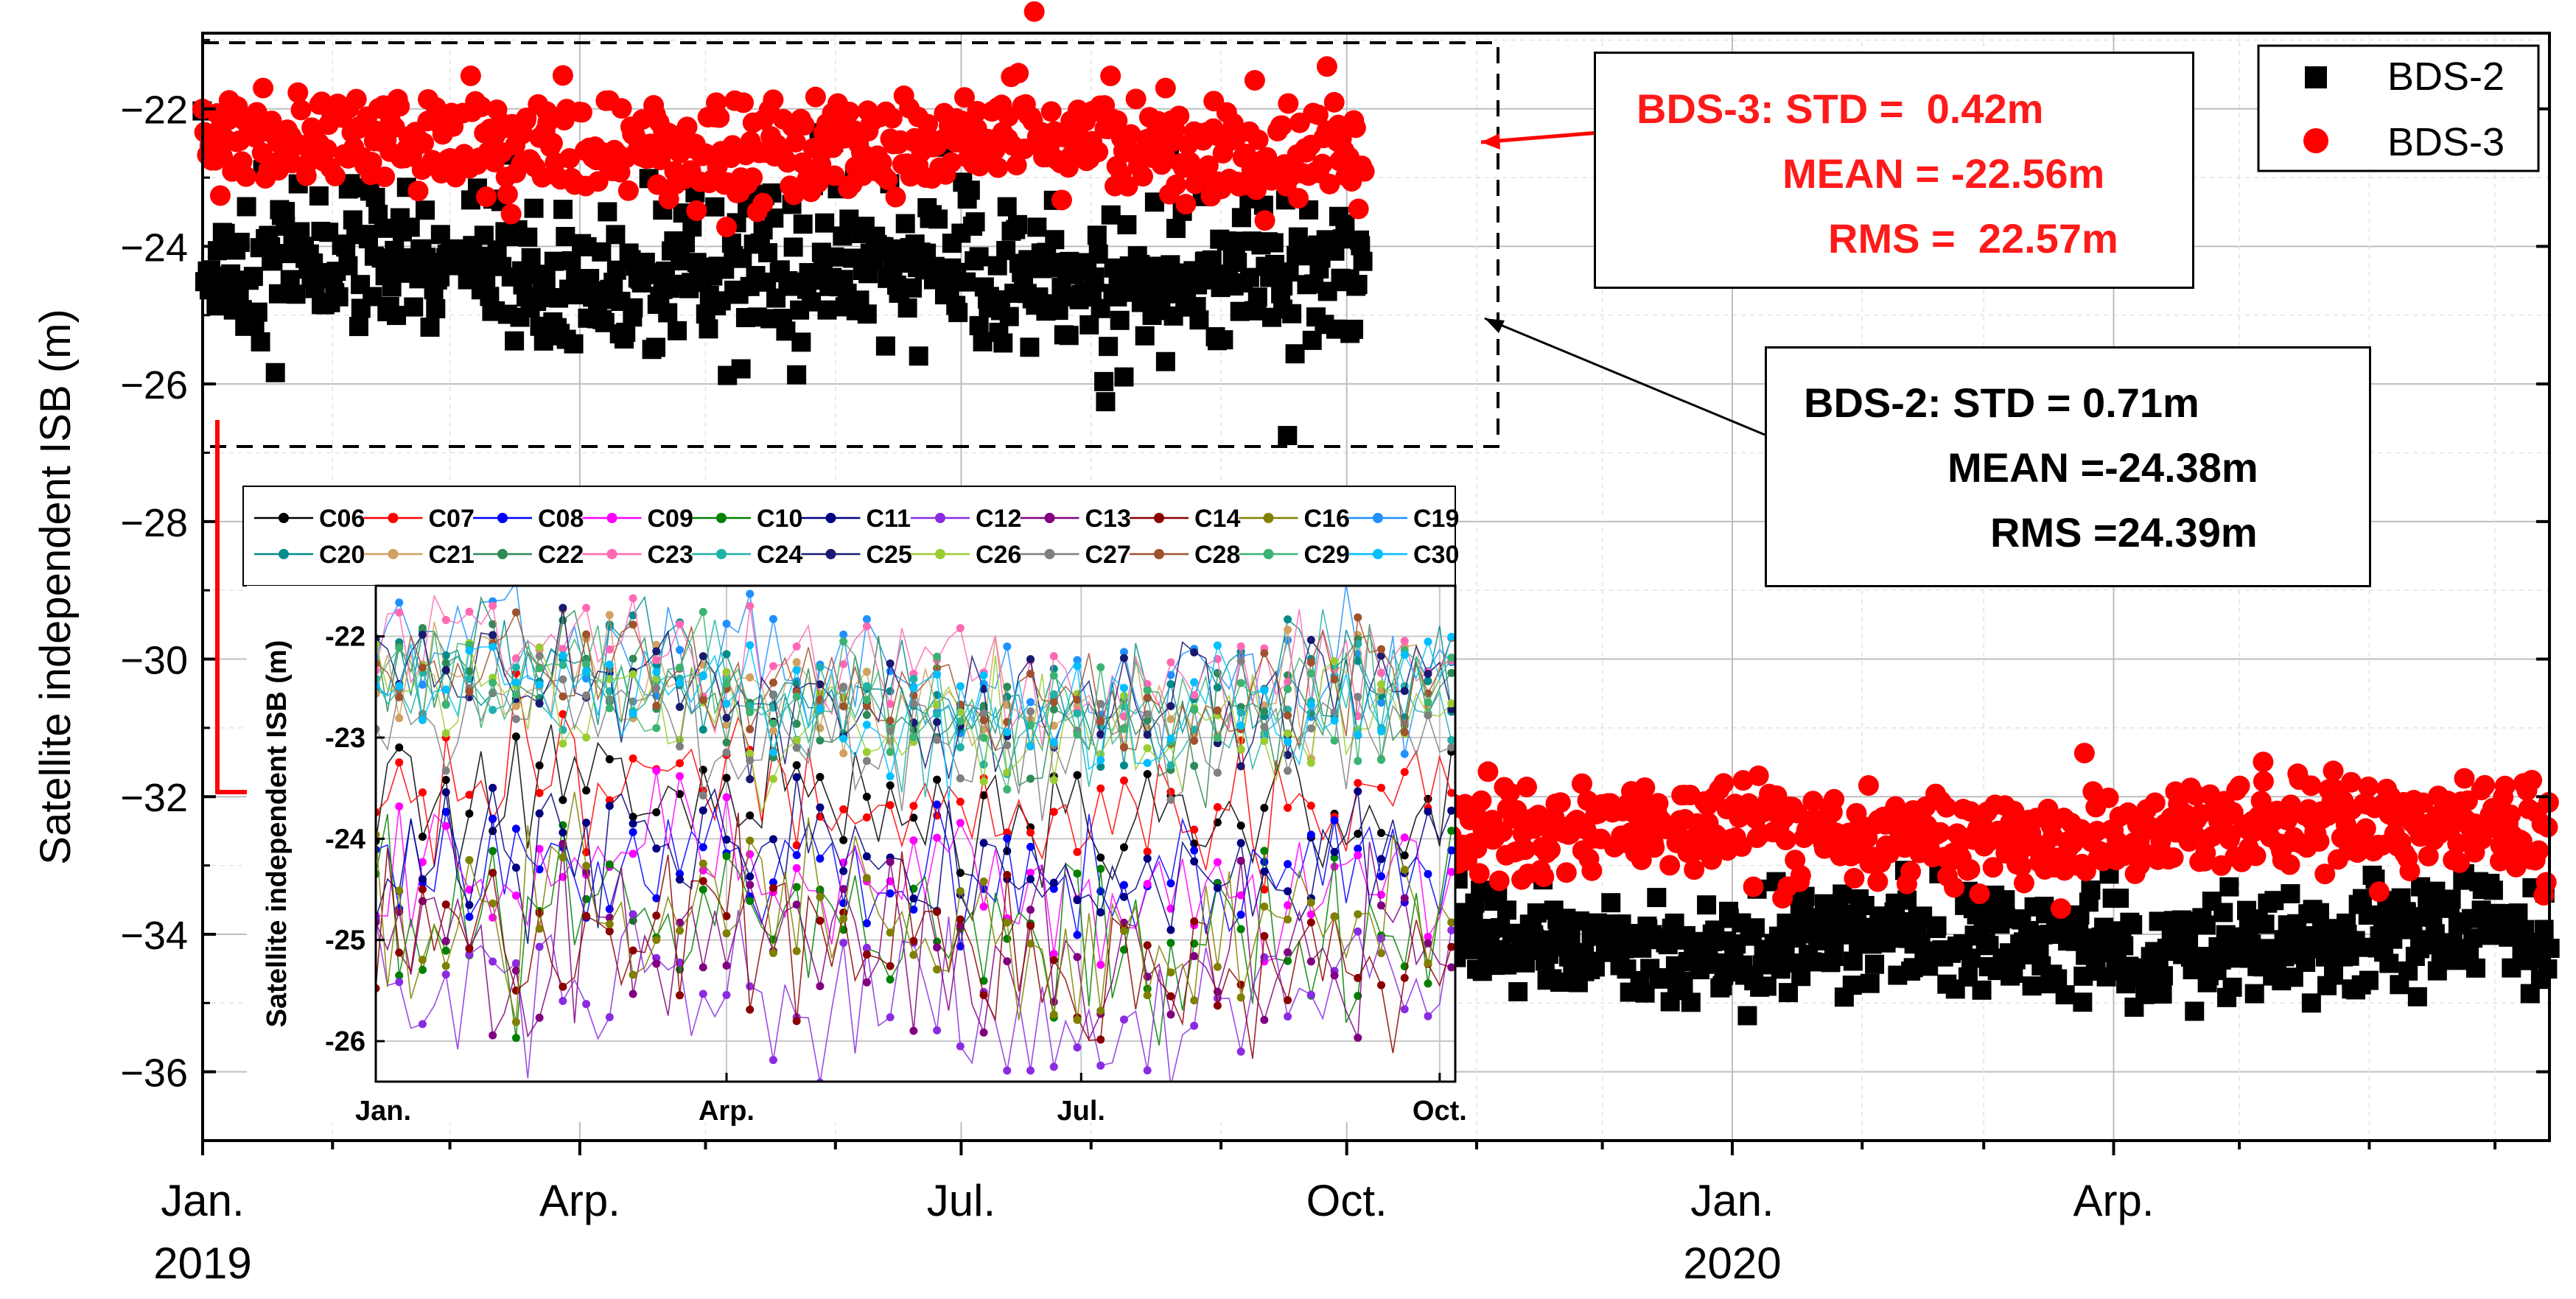 This screenshot has height=1299, width=2576. What do you see at coordinates (203, 1200) in the screenshot?
I see `x-tick-label: Jan.` at bounding box center [203, 1200].